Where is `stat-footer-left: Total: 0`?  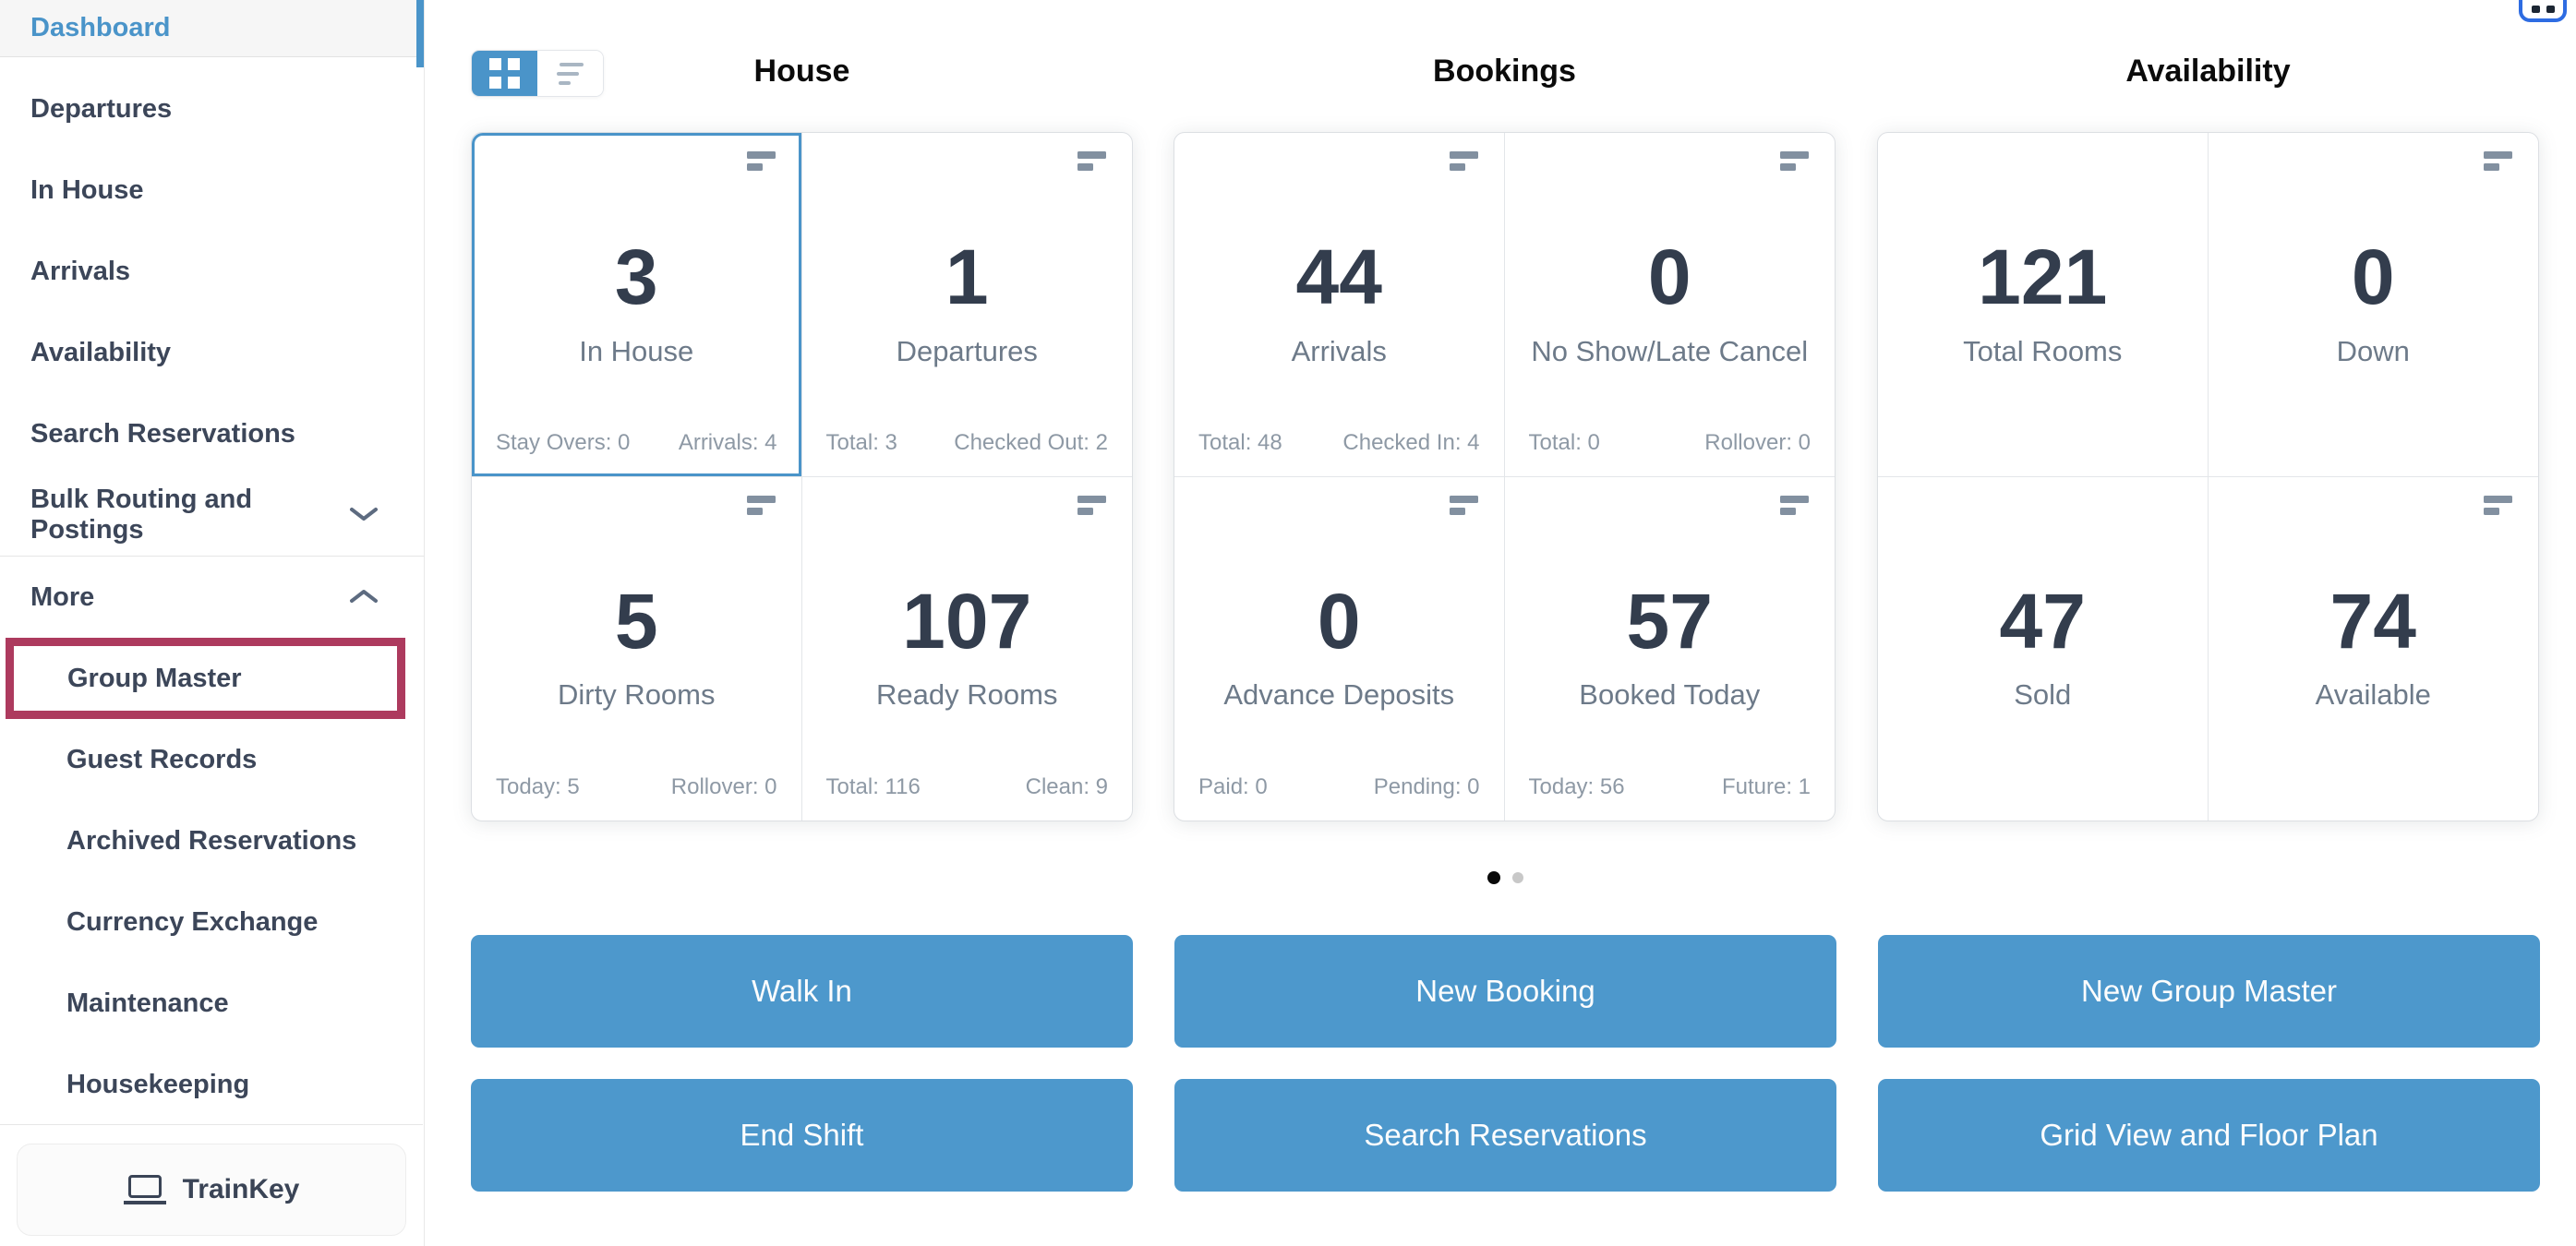
stat-footer-left: Total: 0 is located at coordinates (1564, 442).